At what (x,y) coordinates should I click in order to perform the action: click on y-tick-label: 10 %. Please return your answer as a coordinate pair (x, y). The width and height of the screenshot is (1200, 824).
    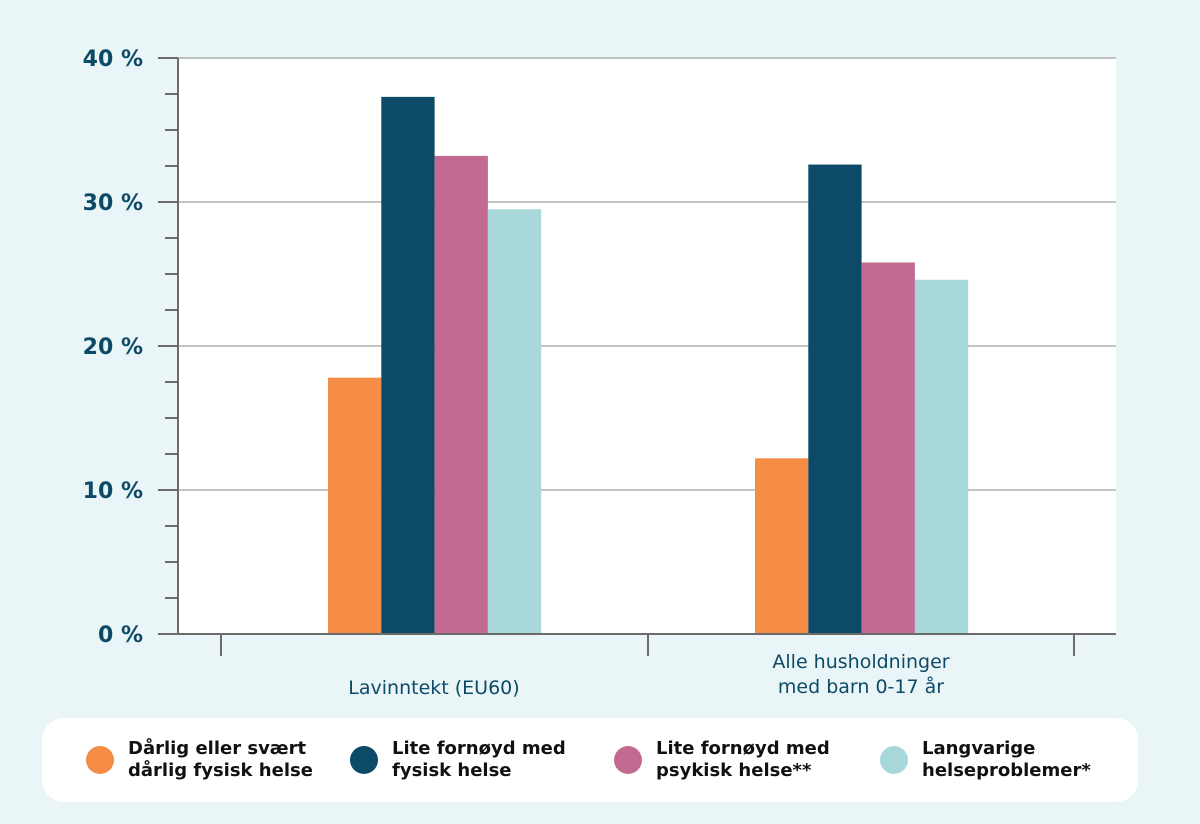
    Looking at the image, I should click on (113, 491).